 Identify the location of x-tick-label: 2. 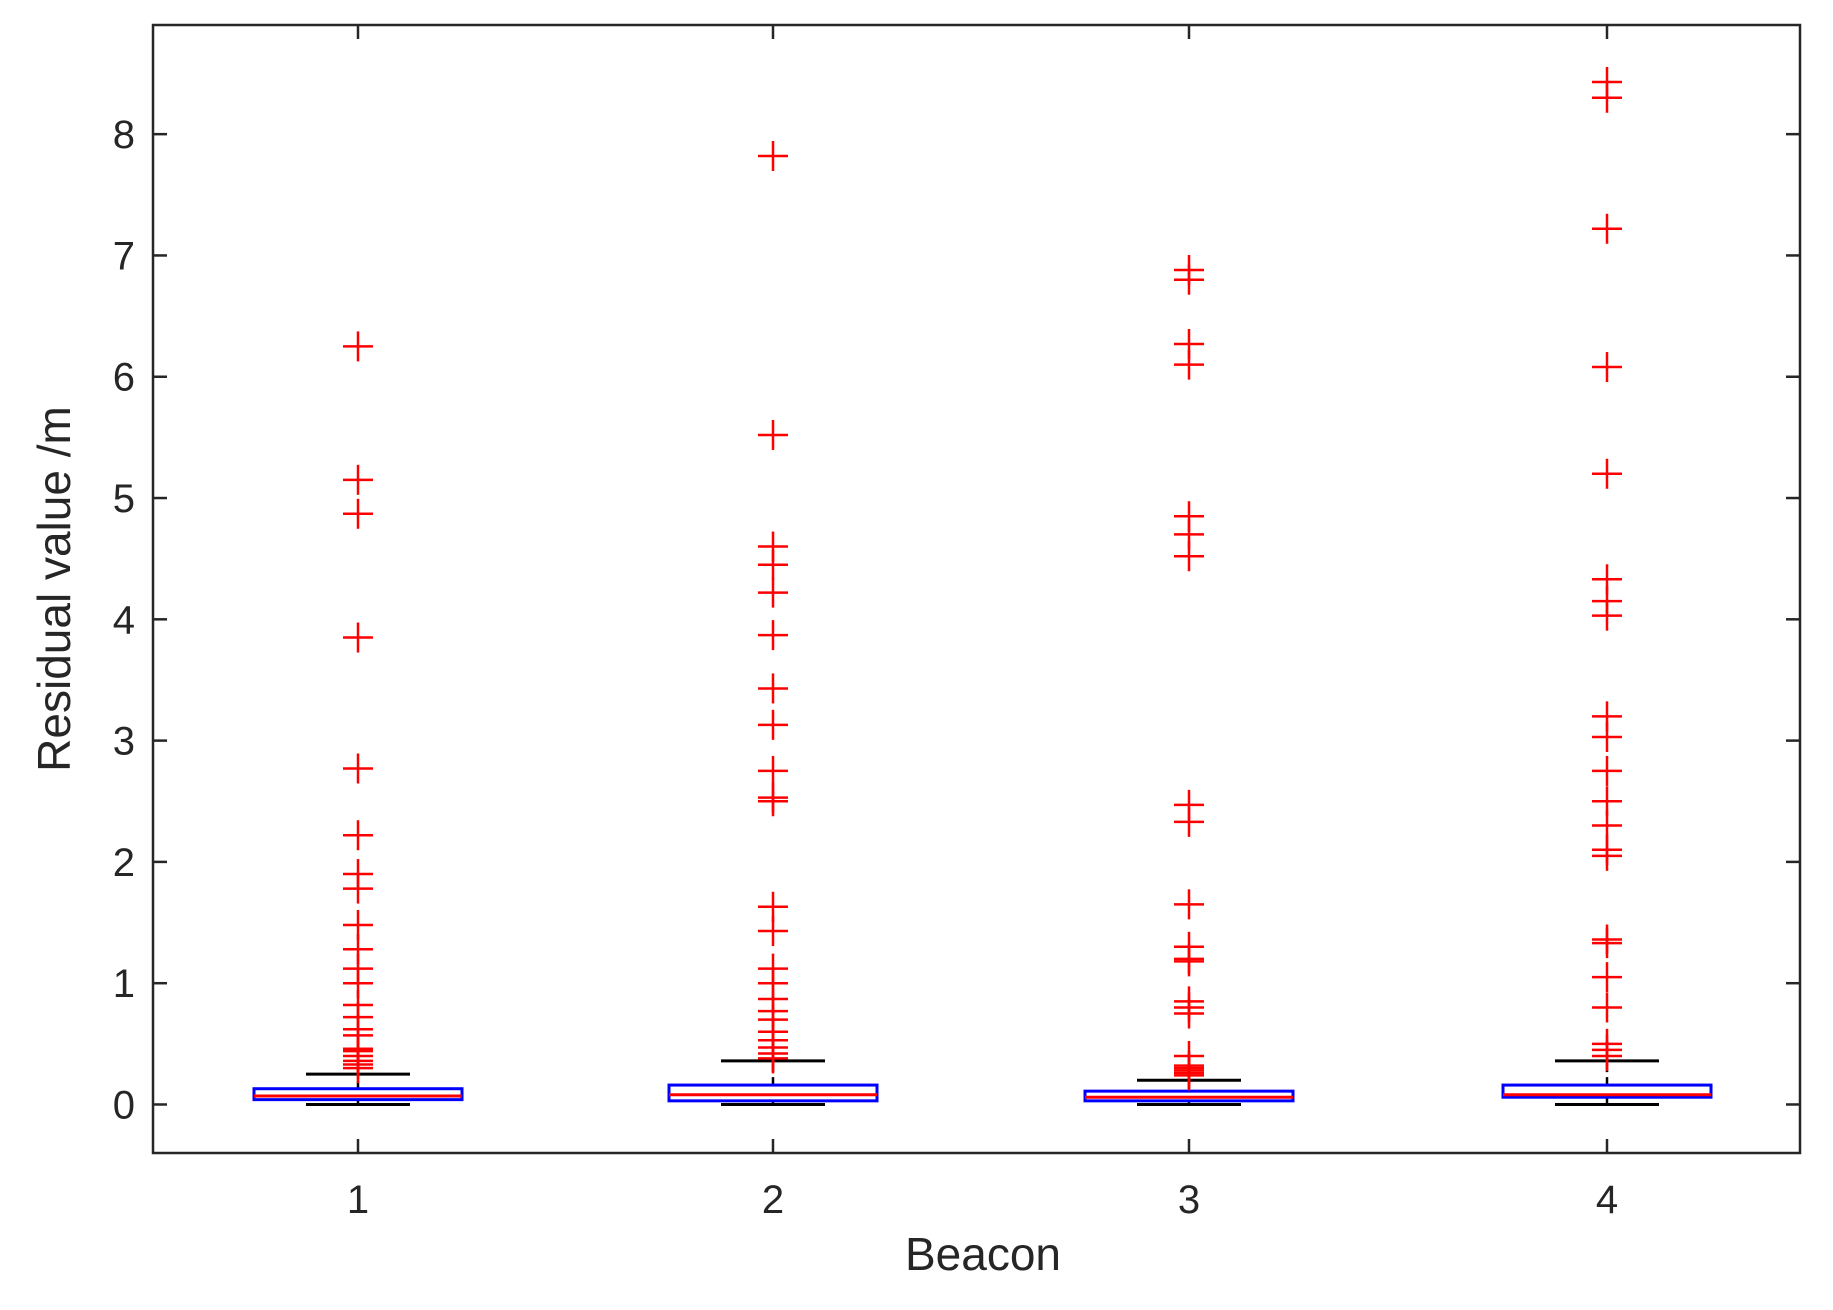
(773, 1200).